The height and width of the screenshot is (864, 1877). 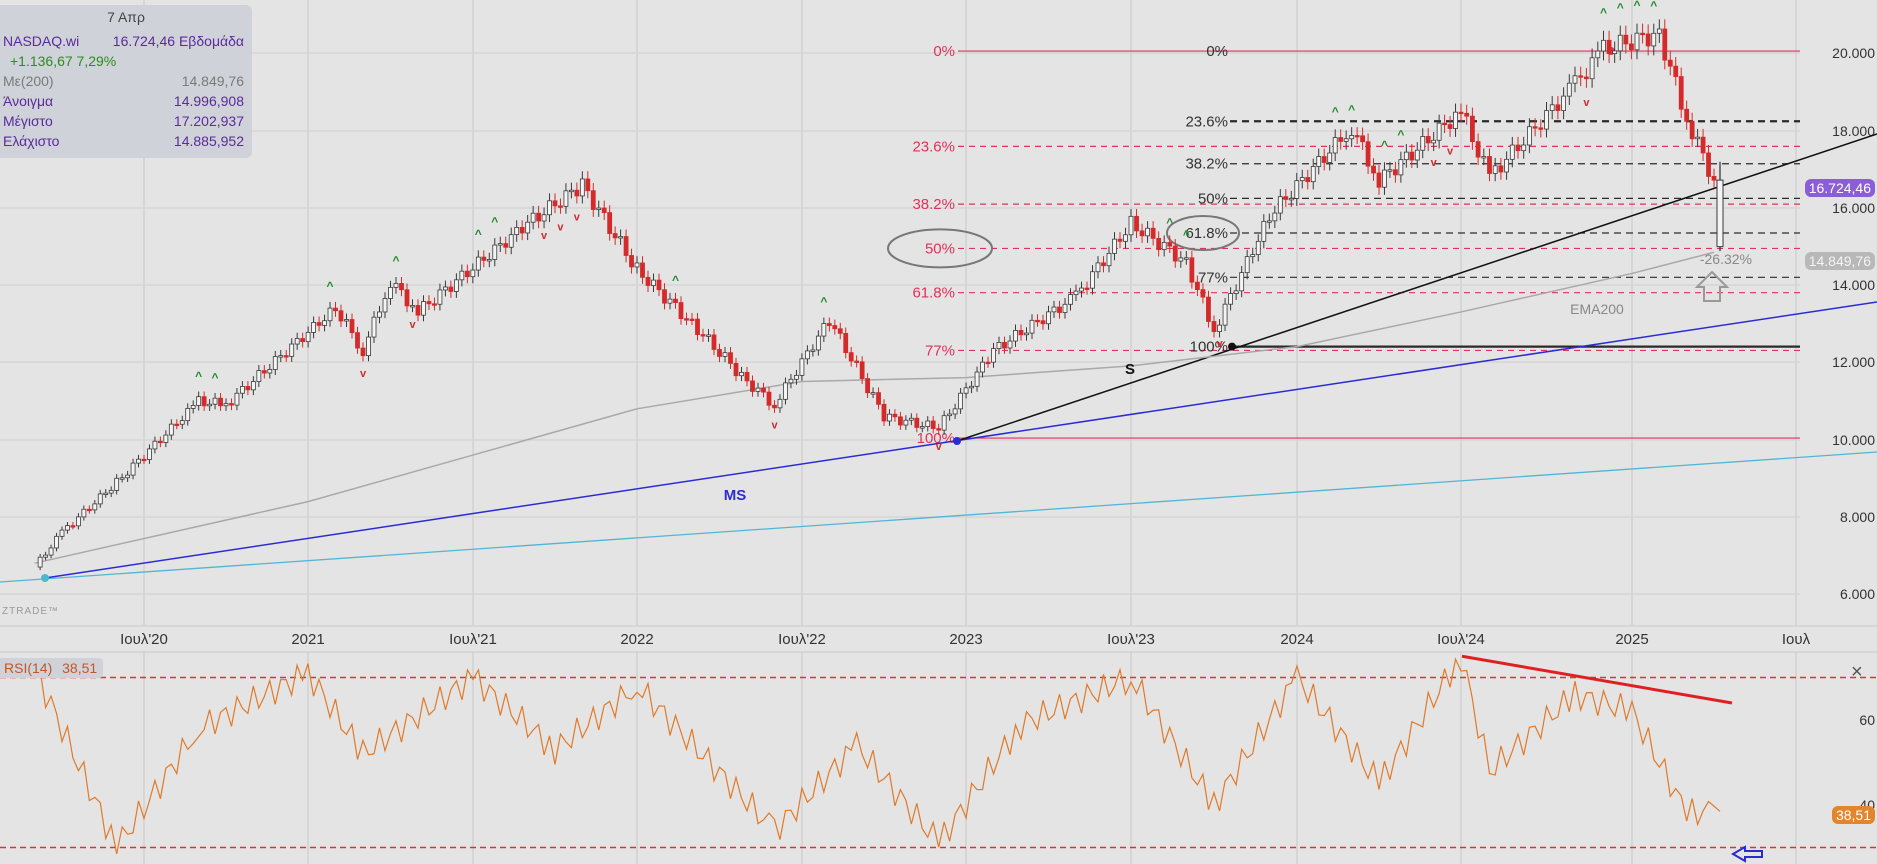 What do you see at coordinates (1839, 188) in the screenshot?
I see `current-price-label: 16.724,46` at bounding box center [1839, 188].